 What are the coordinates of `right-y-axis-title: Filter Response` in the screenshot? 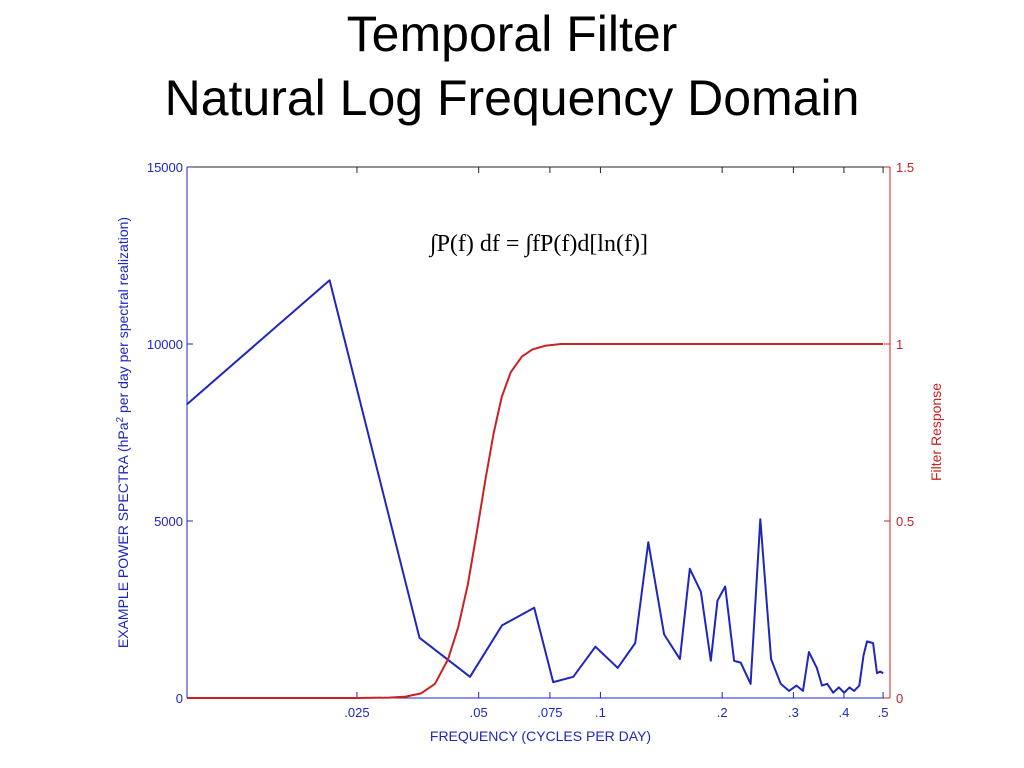 It's located at (936, 432).